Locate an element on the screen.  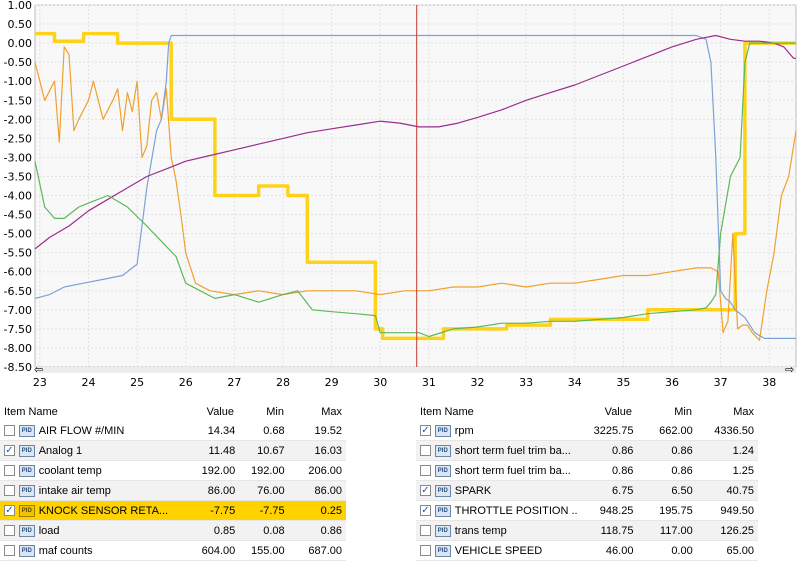
row-value: -7.75 is located at coordinates (223, 510).